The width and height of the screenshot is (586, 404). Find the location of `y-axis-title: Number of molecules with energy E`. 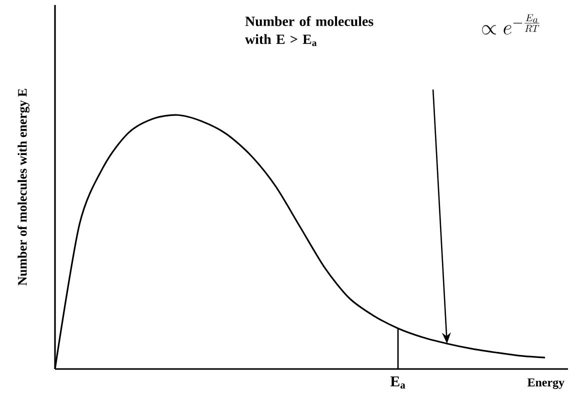

y-axis-title: Number of molecules with energy E is located at coordinates (24, 187).